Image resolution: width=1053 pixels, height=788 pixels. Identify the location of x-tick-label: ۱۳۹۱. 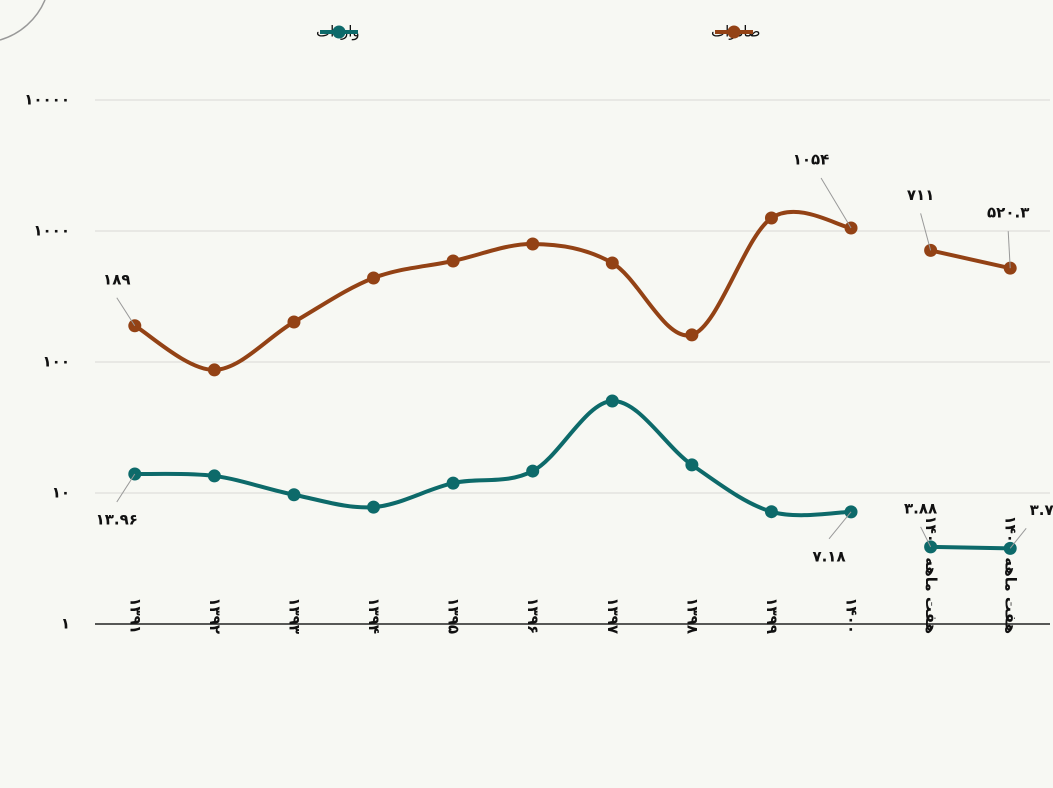
(135, 615).